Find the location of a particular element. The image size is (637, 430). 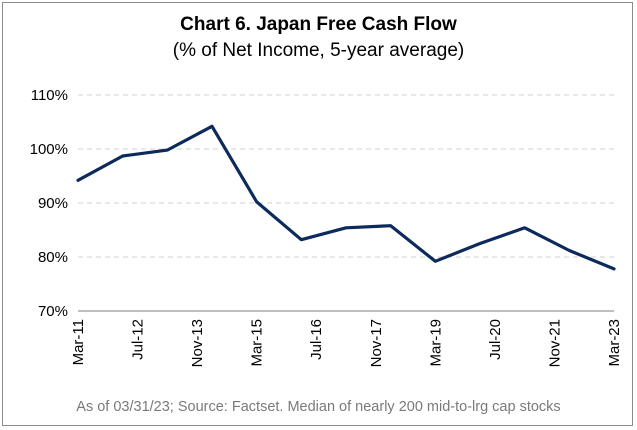

y-tick-label: 70% is located at coordinates (53, 311).